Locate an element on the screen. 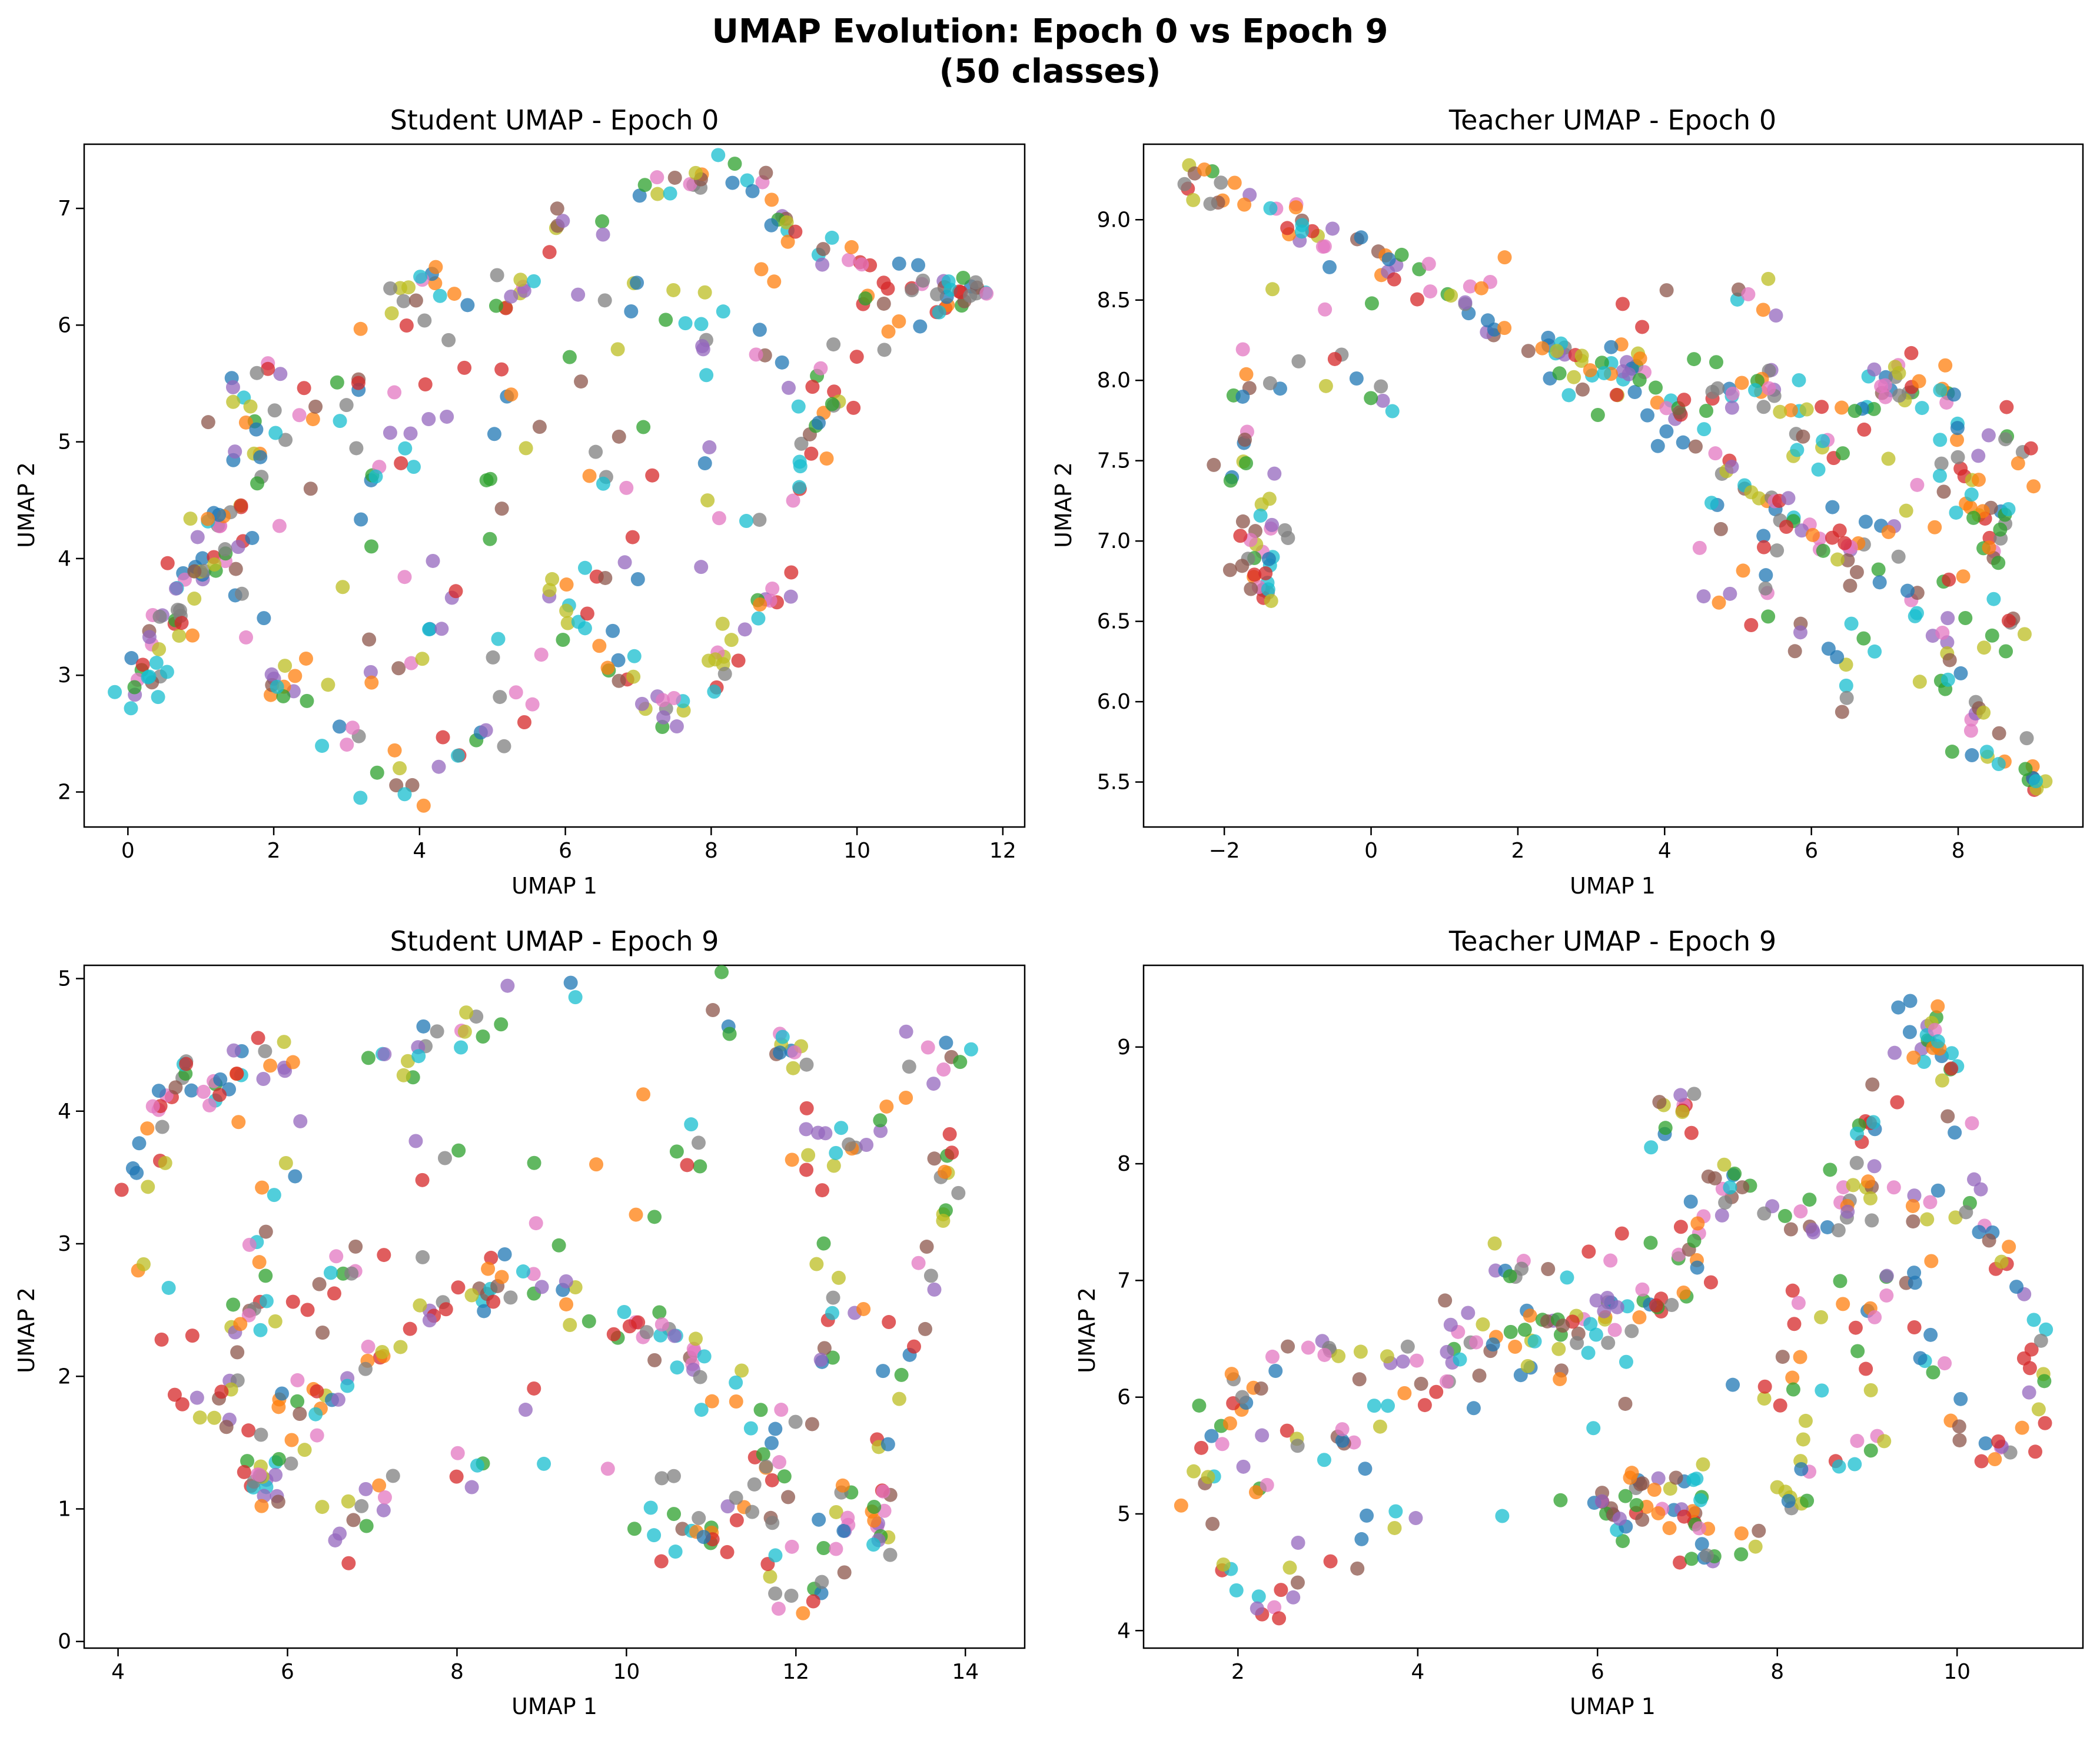 This screenshot has width=2100, height=1737. x-tick-label: 8 is located at coordinates (1958, 851).